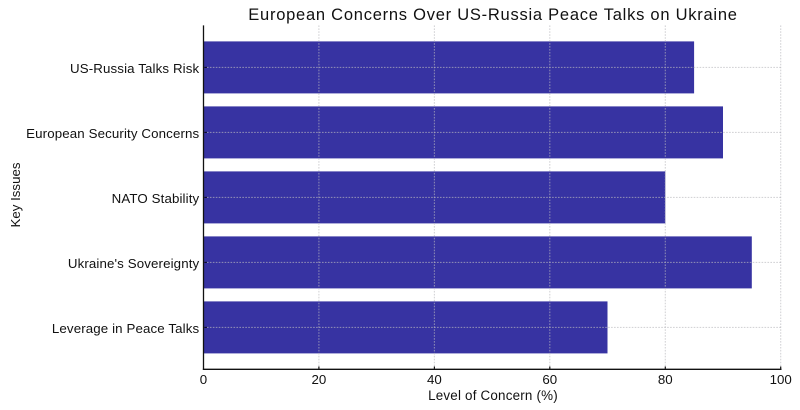 The width and height of the screenshot is (800, 410). Describe the element at coordinates (665, 379) in the screenshot. I see `svg-text: 80` at that location.